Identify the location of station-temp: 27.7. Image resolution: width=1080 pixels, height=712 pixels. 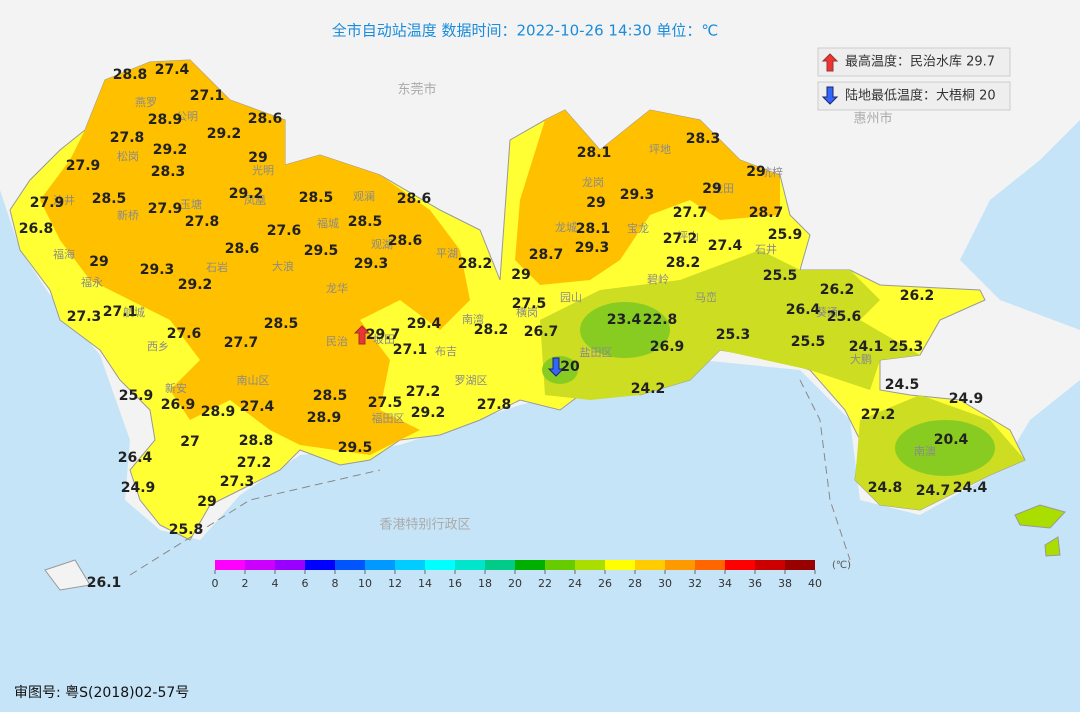
(241, 343).